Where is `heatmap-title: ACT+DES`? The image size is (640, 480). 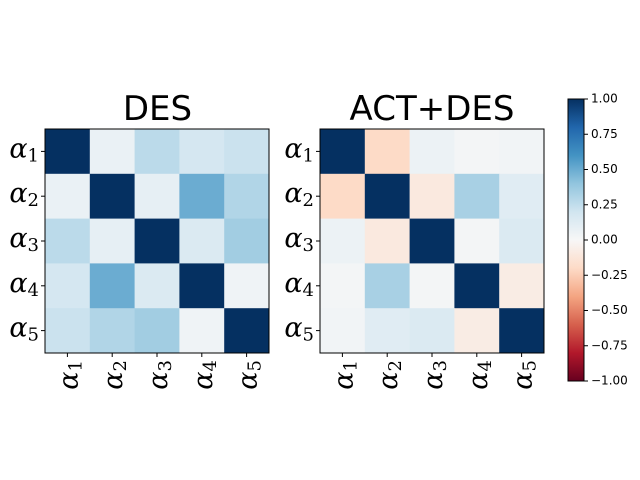 heatmap-title: ACT+DES is located at coordinates (432, 109).